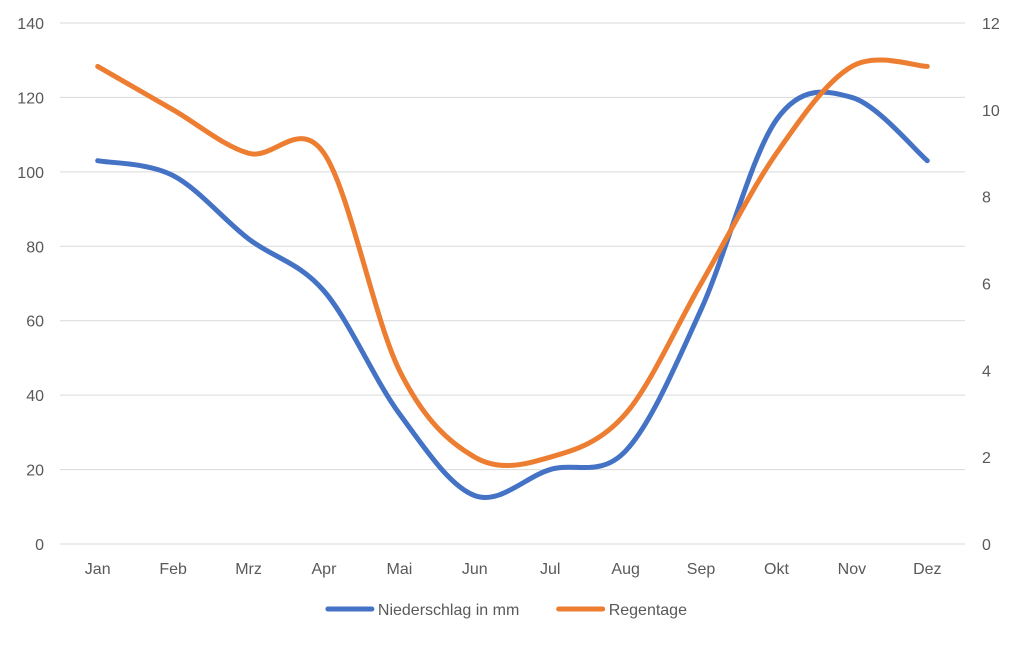 Image resolution: width=1014 pixels, height=645 pixels. What do you see at coordinates (30, 173) in the screenshot?
I see `y-left-tick-label: 100` at bounding box center [30, 173].